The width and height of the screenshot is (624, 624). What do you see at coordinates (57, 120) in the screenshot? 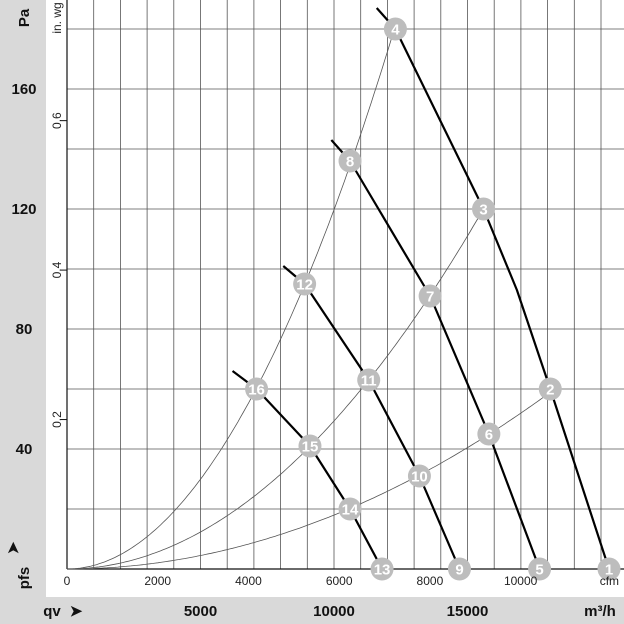
I see `y2-tick-label: 0.6` at bounding box center [57, 120].